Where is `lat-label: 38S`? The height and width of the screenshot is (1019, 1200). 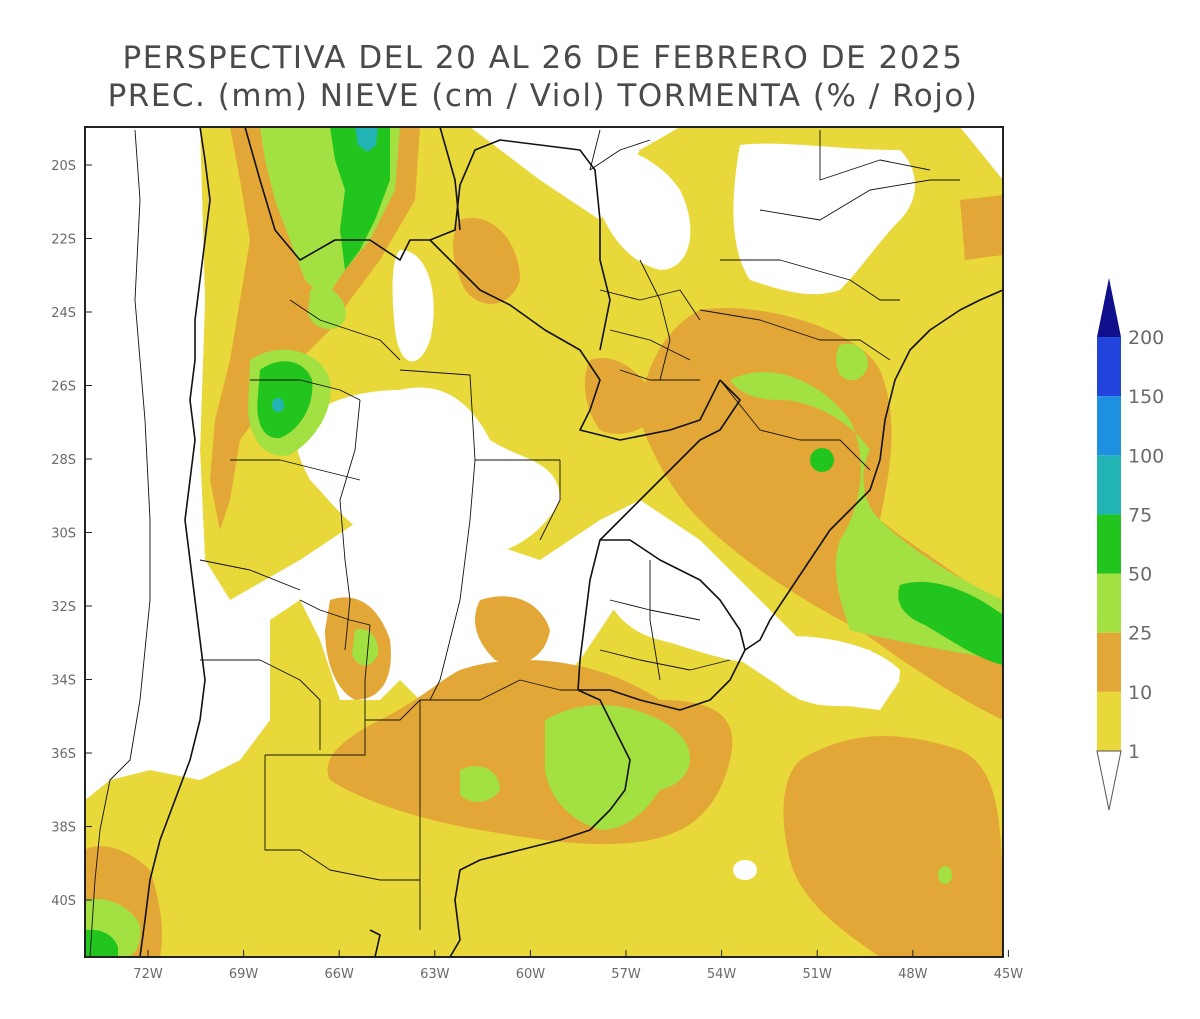 lat-label: 38S is located at coordinates (63, 828).